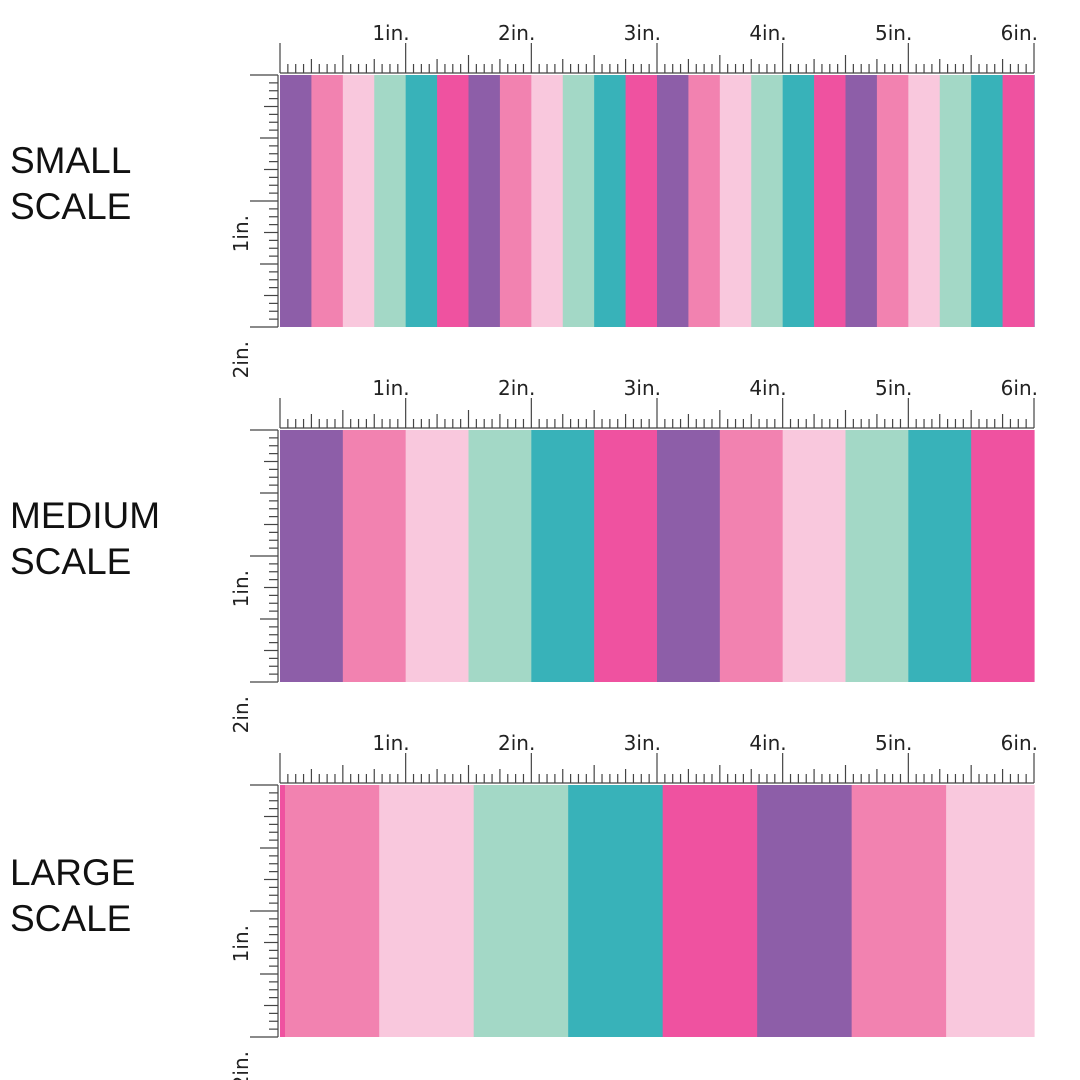 This screenshot has width=1080, height=1080. What do you see at coordinates (70, 184) in the screenshot?
I see `small-scale-label: SMALL SCALE` at bounding box center [70, 184].